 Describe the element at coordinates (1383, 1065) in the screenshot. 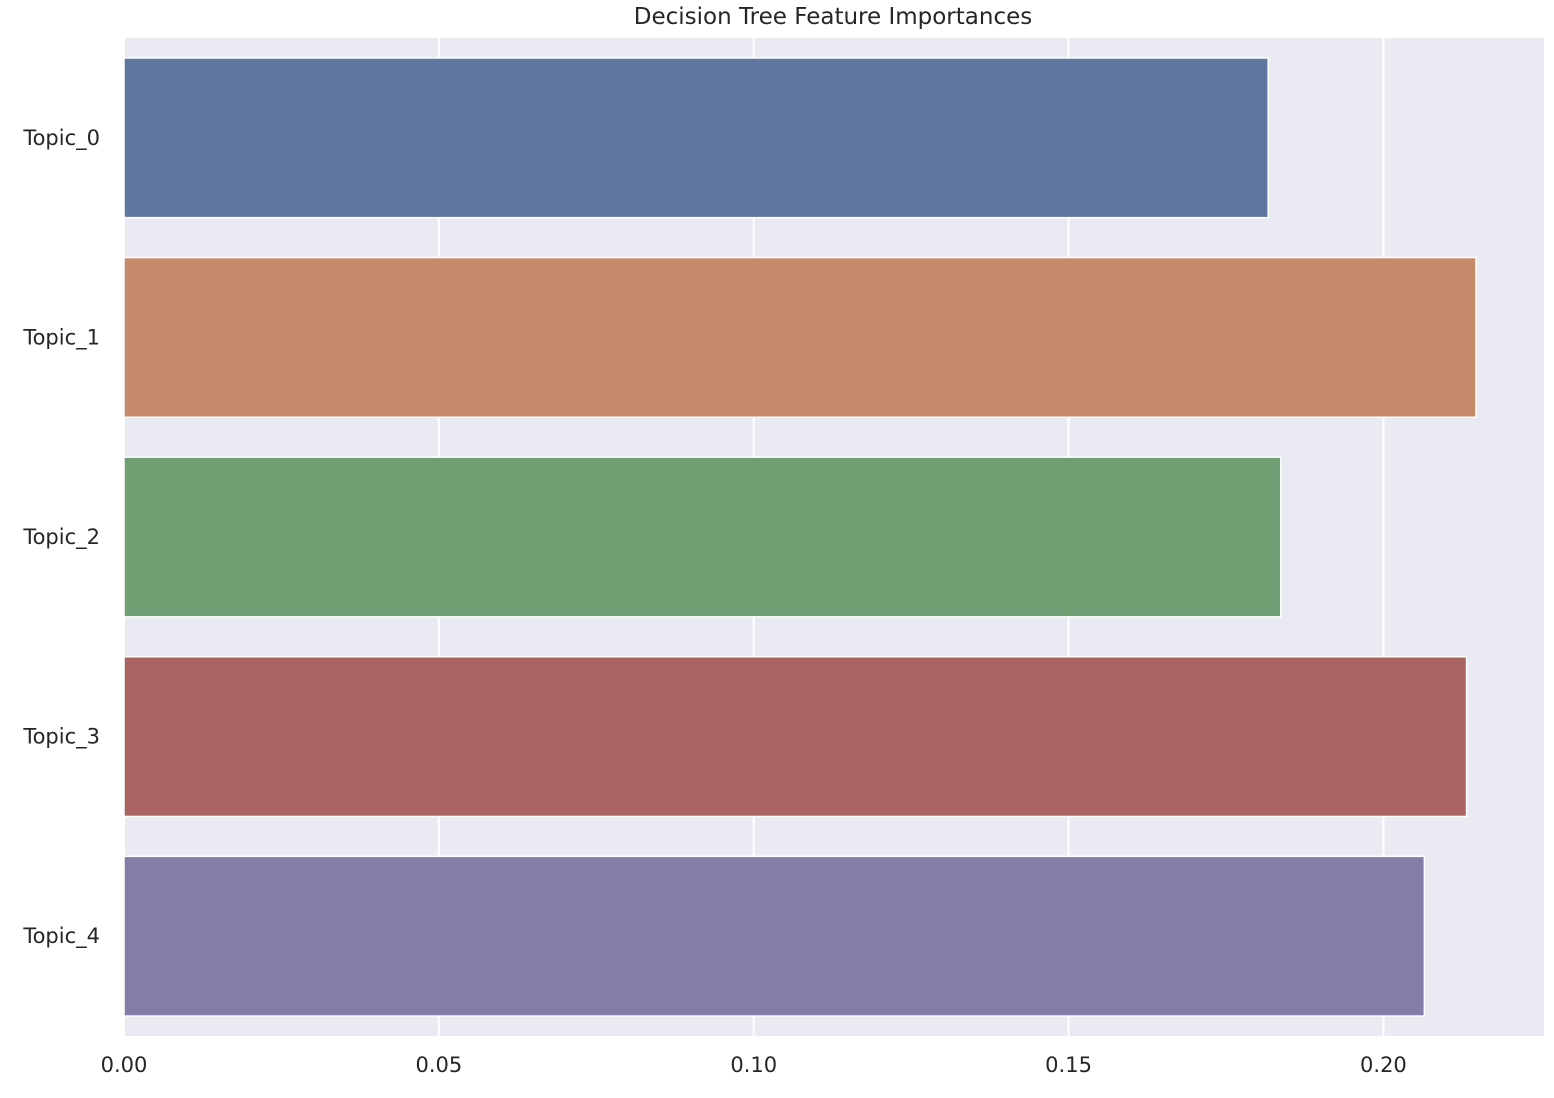

I see `x-tick-label: 0.20` at that location.